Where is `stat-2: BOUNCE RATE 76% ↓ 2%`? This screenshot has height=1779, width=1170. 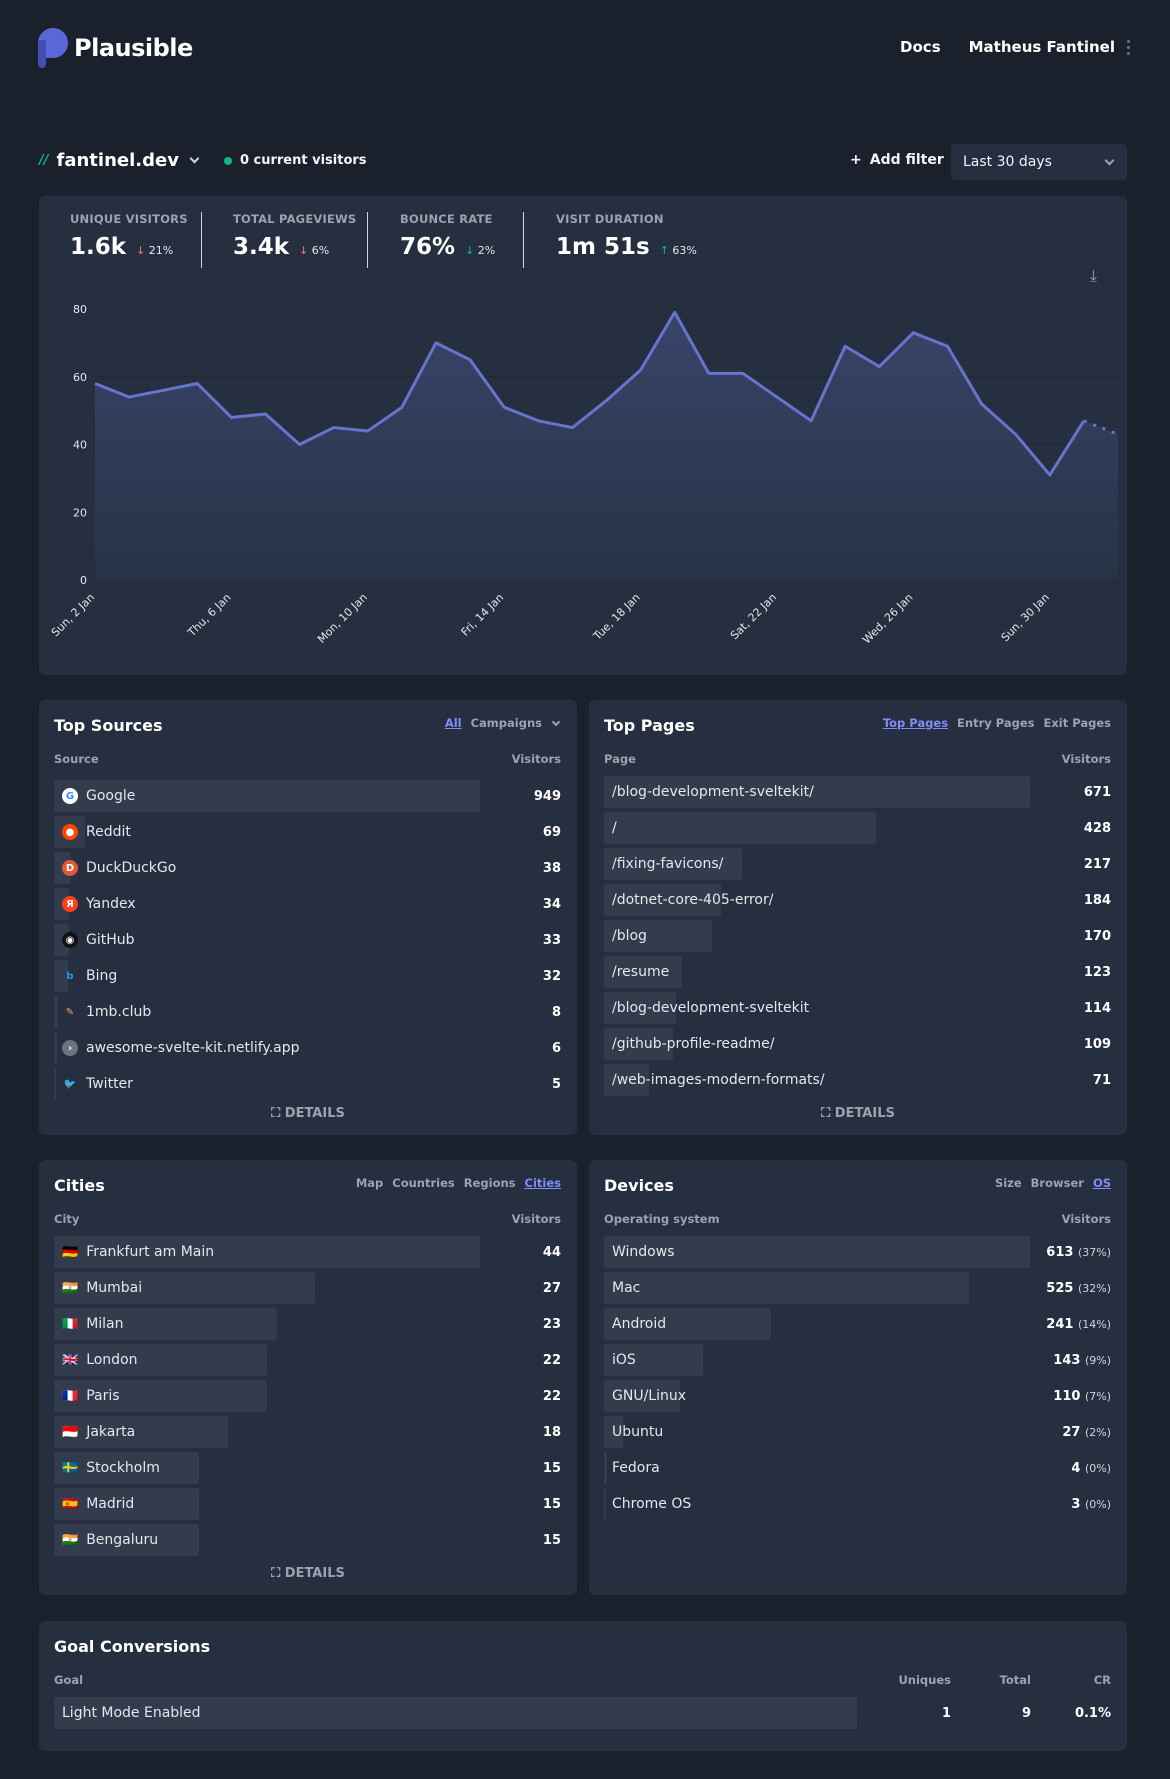 stat-2: BOUNCE RATE 76% ↓ 2% is located at coordinates (447, 236).